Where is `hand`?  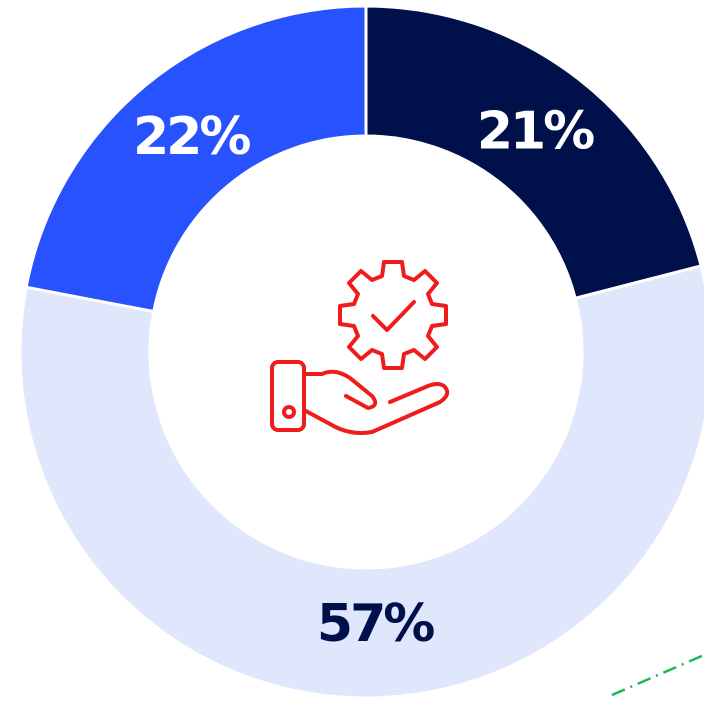 hand is located at coordinates (376, 402).